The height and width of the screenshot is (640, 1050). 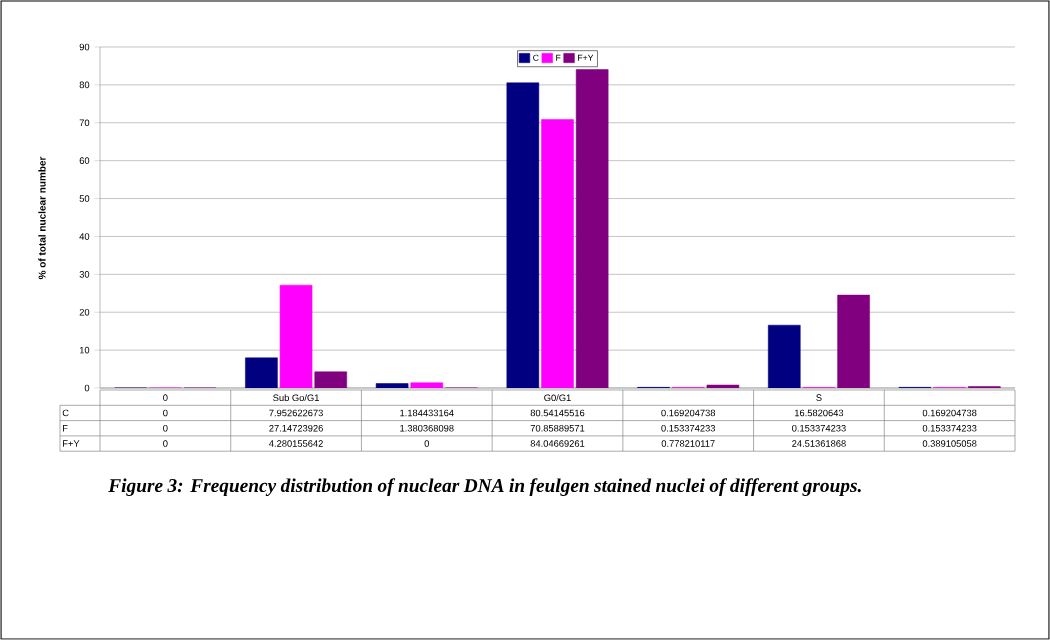 What do you see at coordinates (557, 443) in the screenshot?
I see `data-label: 84.04669261` at bounding box center [557, 443].